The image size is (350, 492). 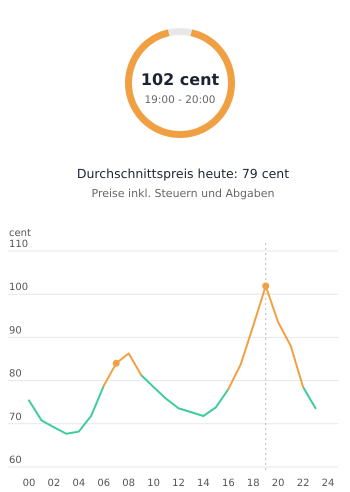 What do you see at coordinates (203, 483) in the screenshot?
I see `x-tick-label: 14` at bounding box center [203, 483].